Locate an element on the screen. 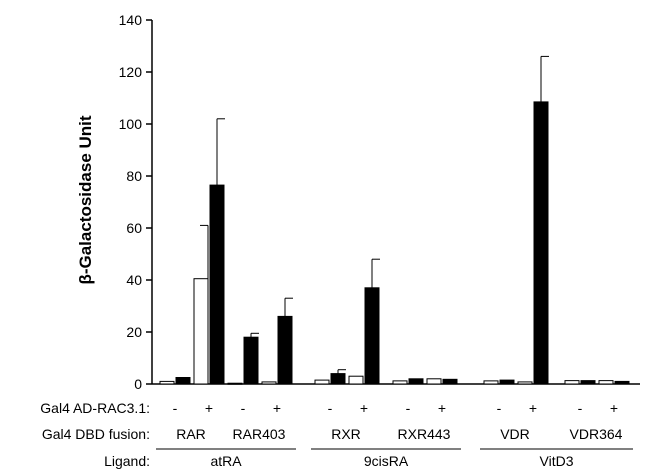 Image resolution: width=646 pixels, height=470 pixels. y-tick-label: 100 is located at coordinates (131, 124).